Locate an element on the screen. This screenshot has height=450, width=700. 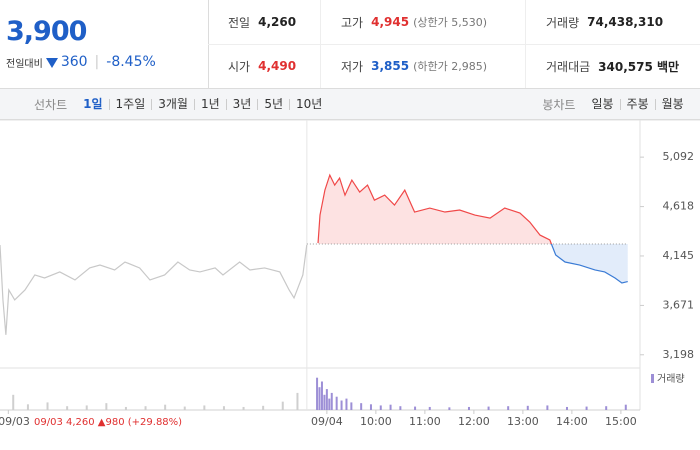
stat-cell: 거래량 74,438,310 is located at coordinates (612, 22).